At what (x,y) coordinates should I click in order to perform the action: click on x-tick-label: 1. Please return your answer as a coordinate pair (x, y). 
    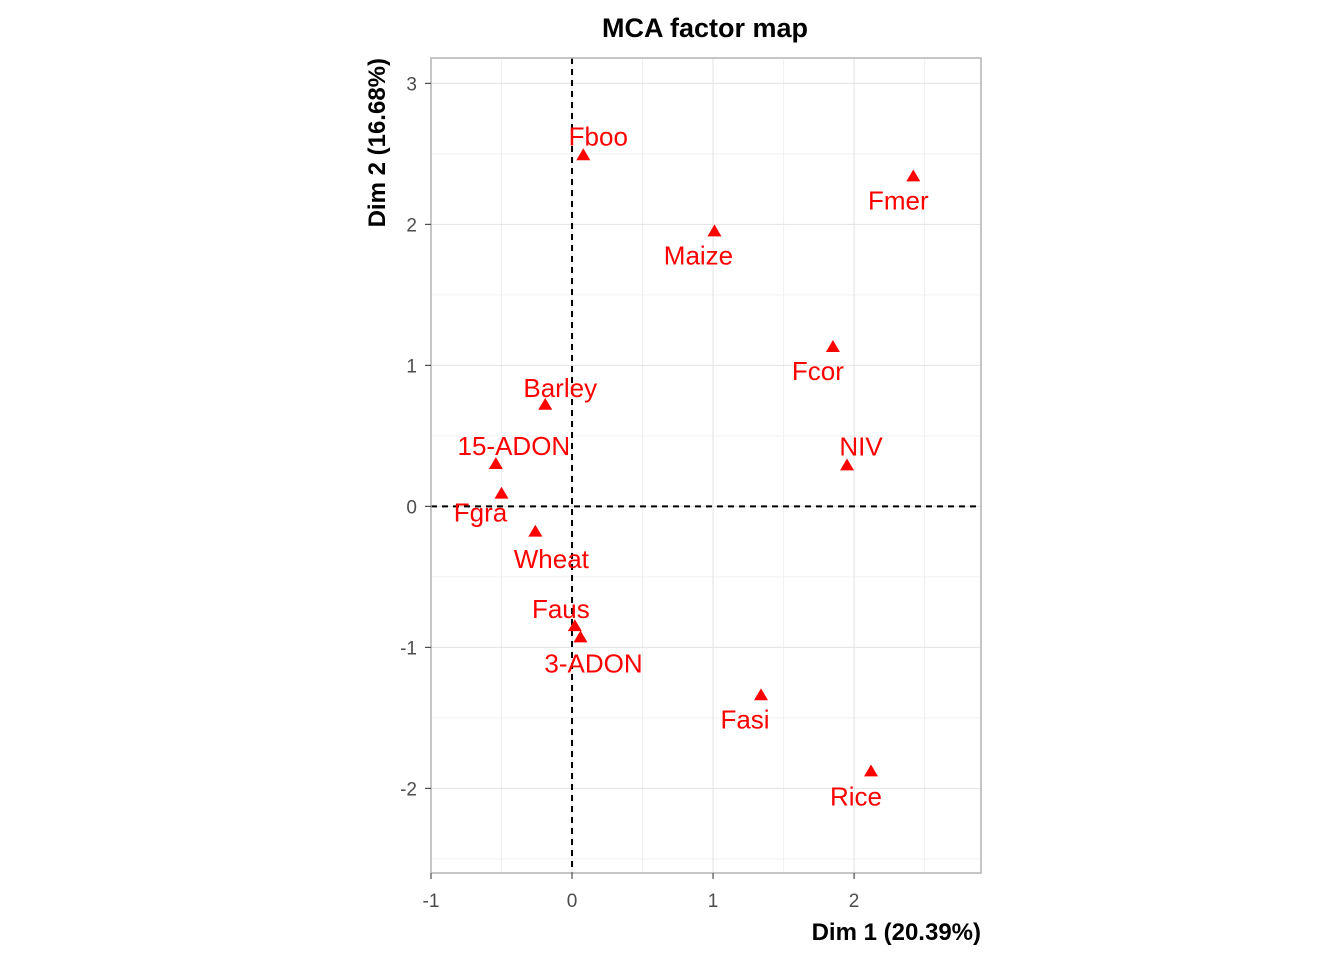
    Looking at the image, I should click on (713, 901).